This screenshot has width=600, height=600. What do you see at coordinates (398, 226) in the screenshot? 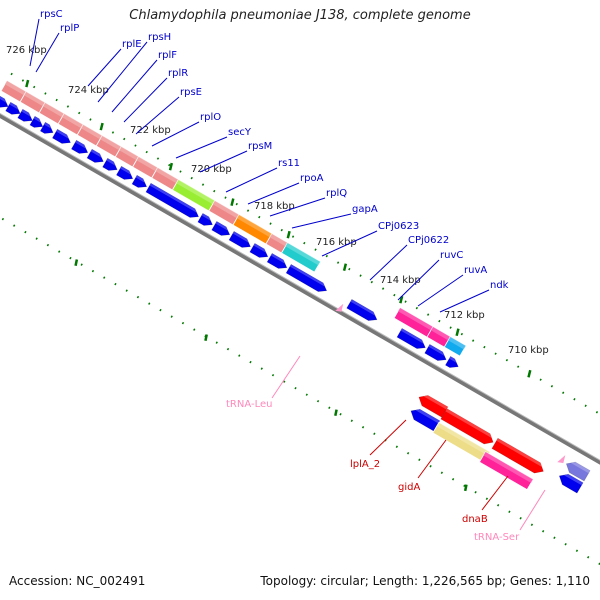
I see `gene-label: CPj0623` at bounding box center [398, 226].